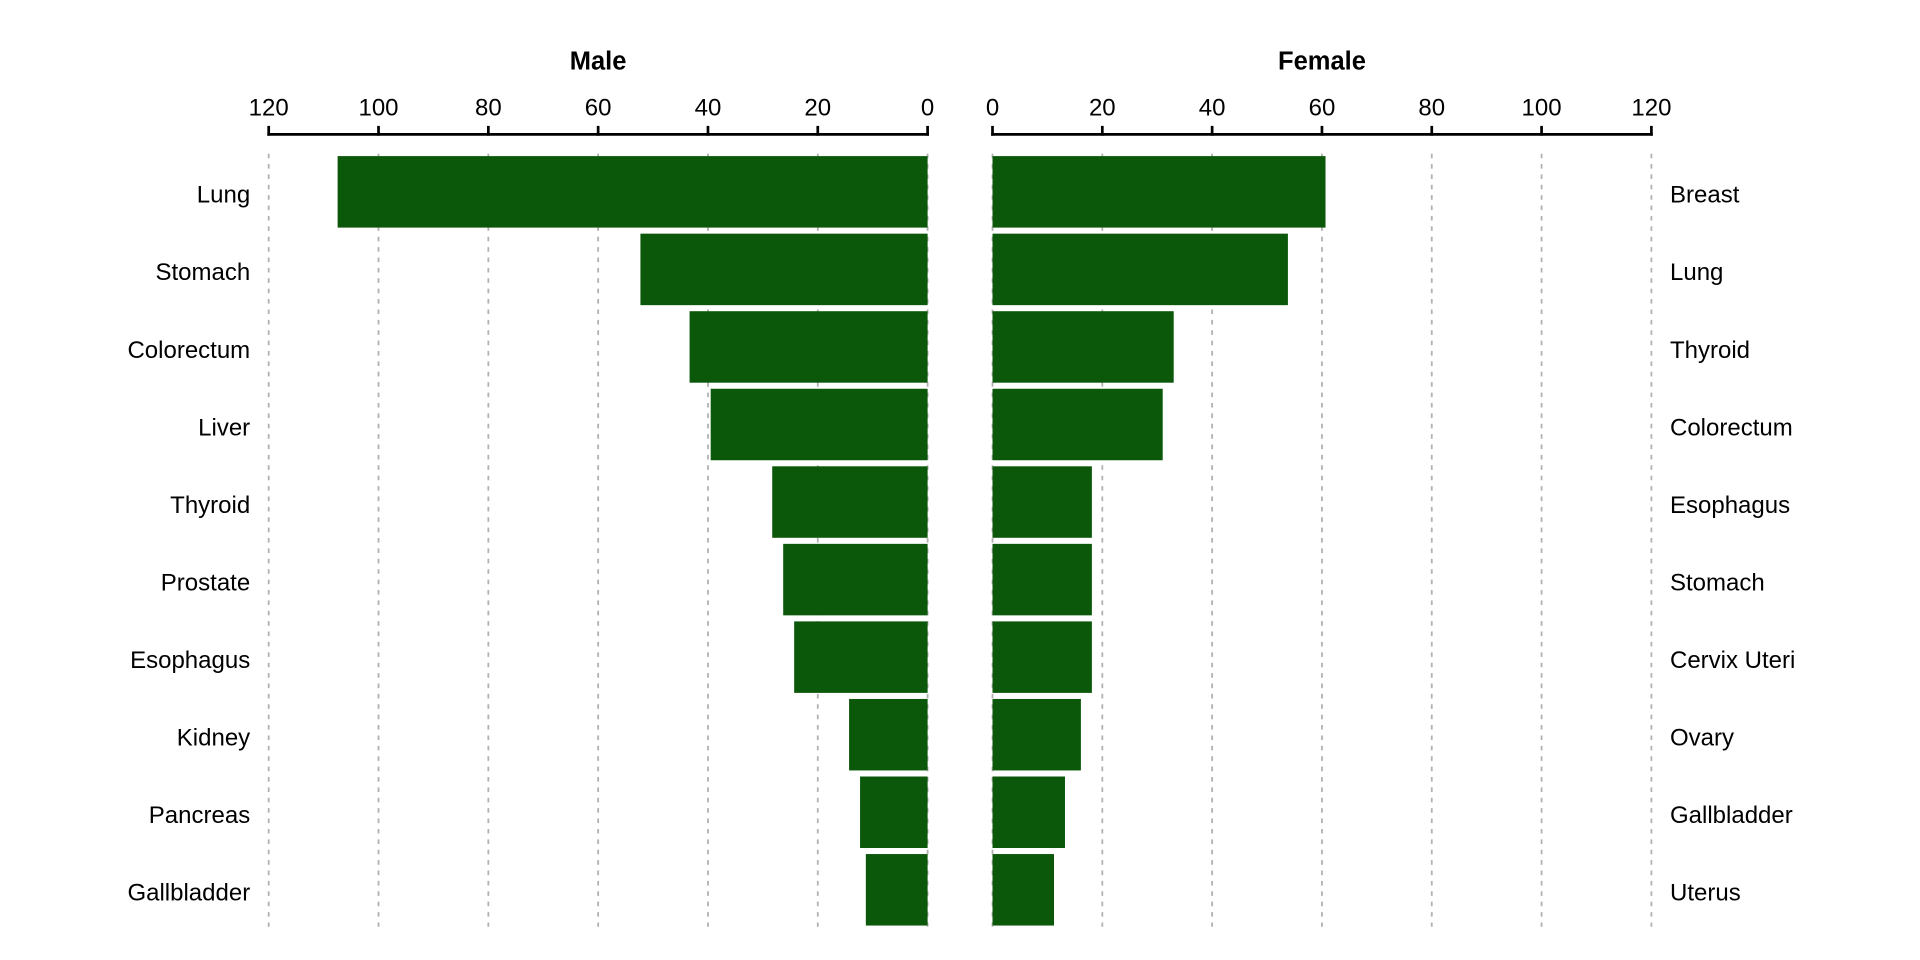  What do you see at coordinates (598, 62) in the screenshot?
I see `svg-text: Male` at bounding box center [598, 62].